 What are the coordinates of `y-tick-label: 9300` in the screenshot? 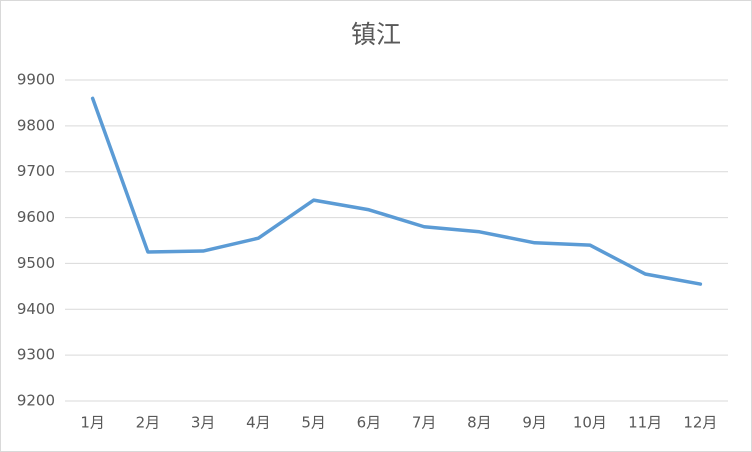 It's located at (36, 355).